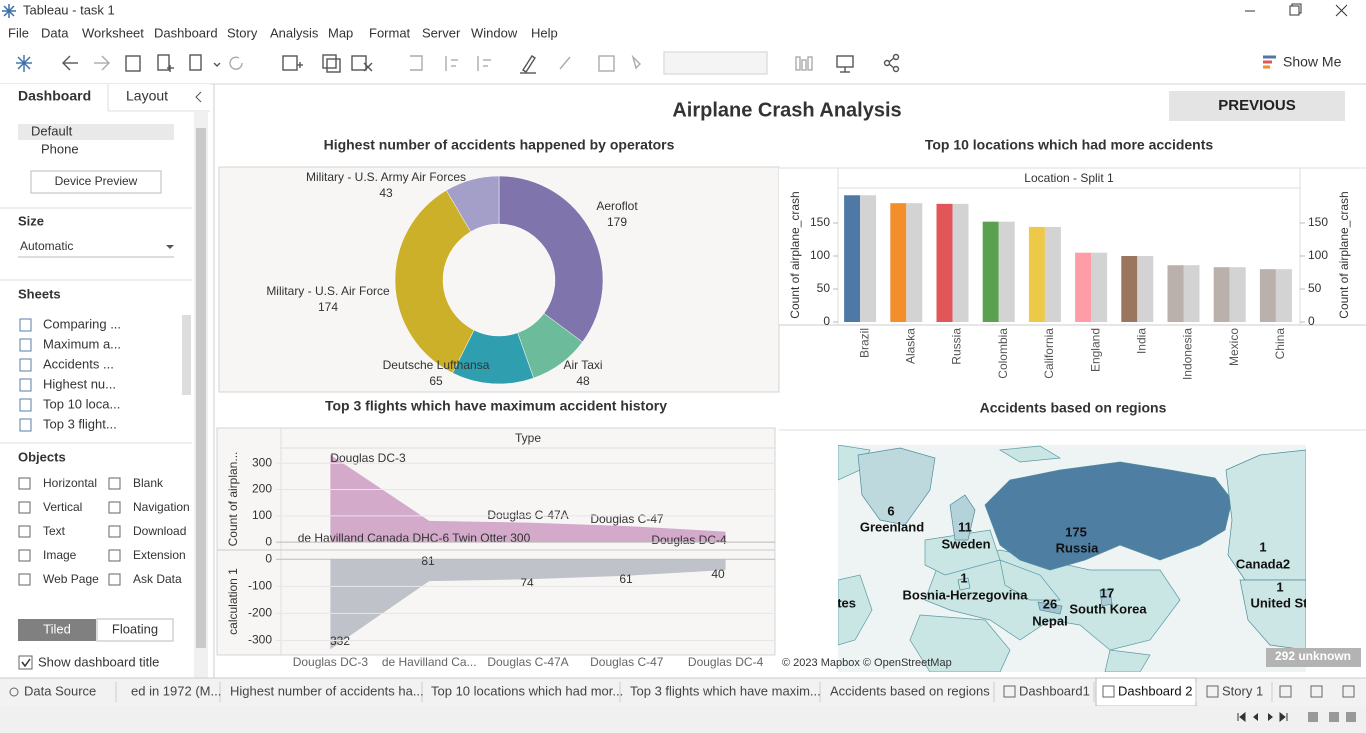 The height and width of the screenshot is (733, 1366). Describe the element at coordinates (170, 247) in the screenshot. I see `size-dropdown-arrow` at that location.